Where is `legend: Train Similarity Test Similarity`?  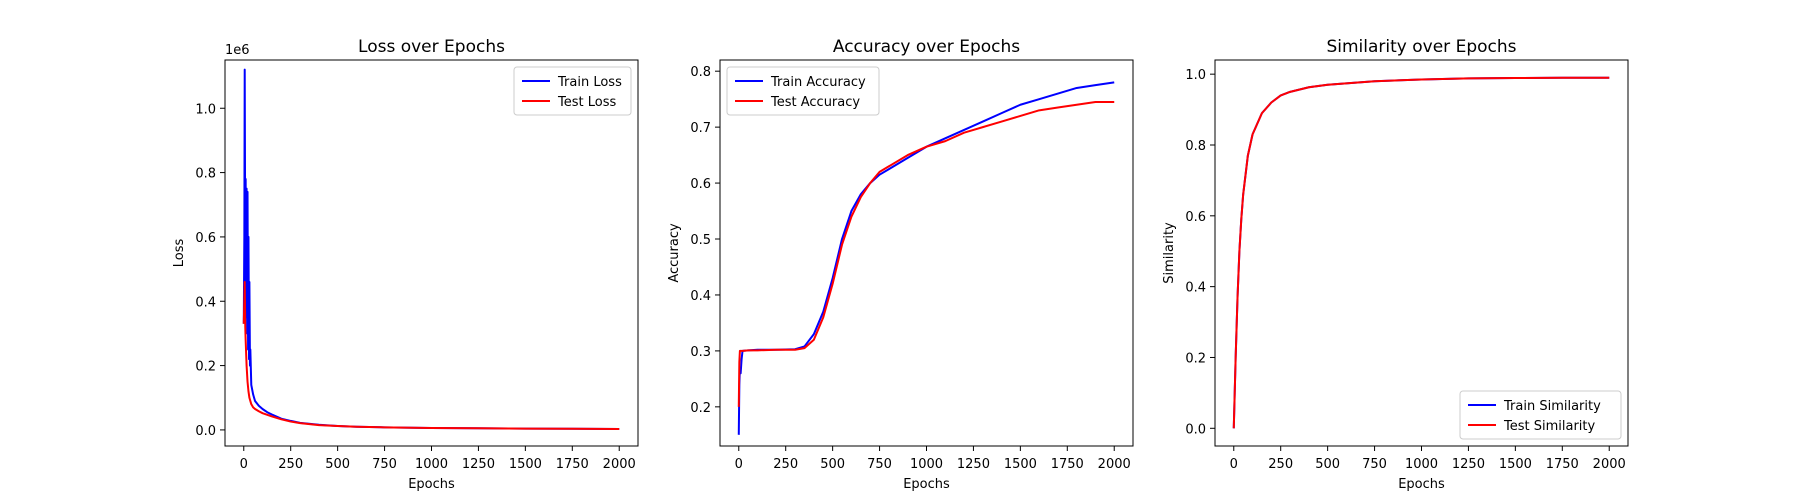 legend: Train Similarity Test Similarity is located at coordinates (1540, 415).